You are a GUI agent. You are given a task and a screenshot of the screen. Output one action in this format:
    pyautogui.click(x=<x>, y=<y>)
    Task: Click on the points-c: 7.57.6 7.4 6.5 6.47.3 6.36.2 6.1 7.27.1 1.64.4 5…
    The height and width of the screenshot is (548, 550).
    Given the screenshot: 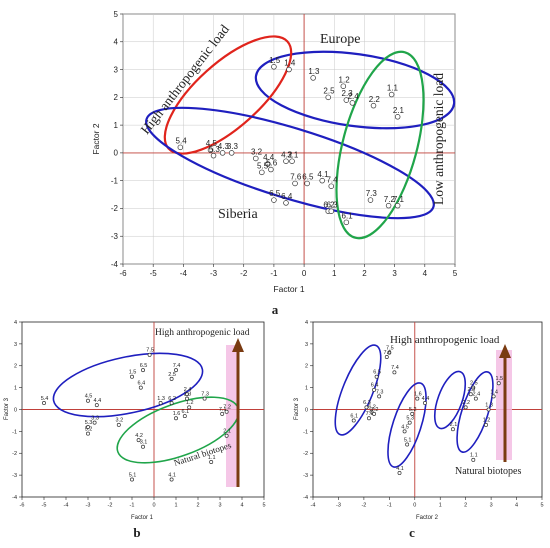 What is the action you would take?
    pyautogui.click(x=426, y=410)
    